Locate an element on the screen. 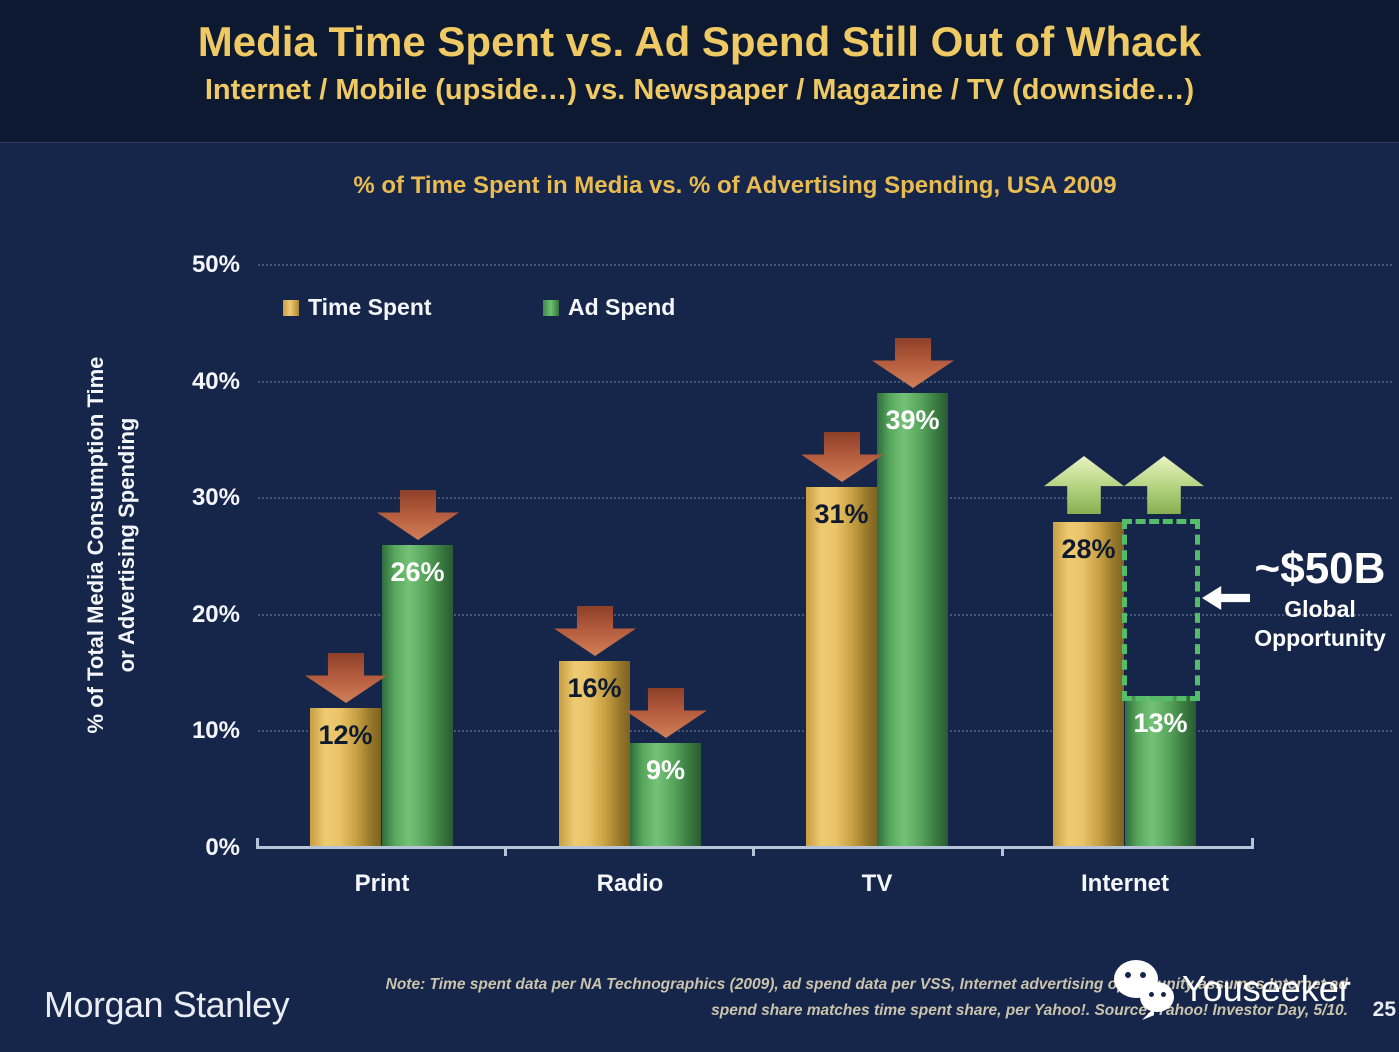 Image resolution: width=1399 pixels, height=1052 pixels. bar-tv-ad-spend: 39% is located at coordinates (912, 620).